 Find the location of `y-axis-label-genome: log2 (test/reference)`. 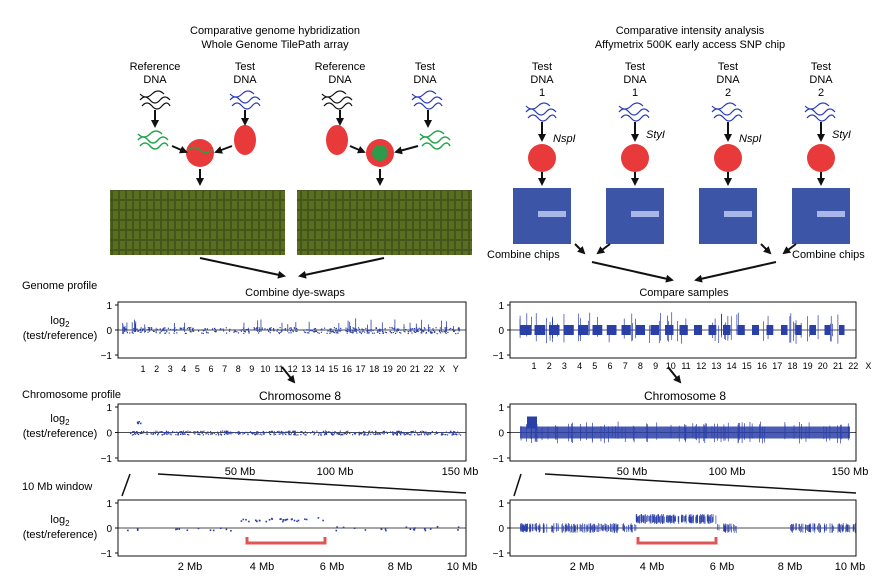

y-axis-label-genome: log2 (test/reference) is located at coordinates (60, 328).